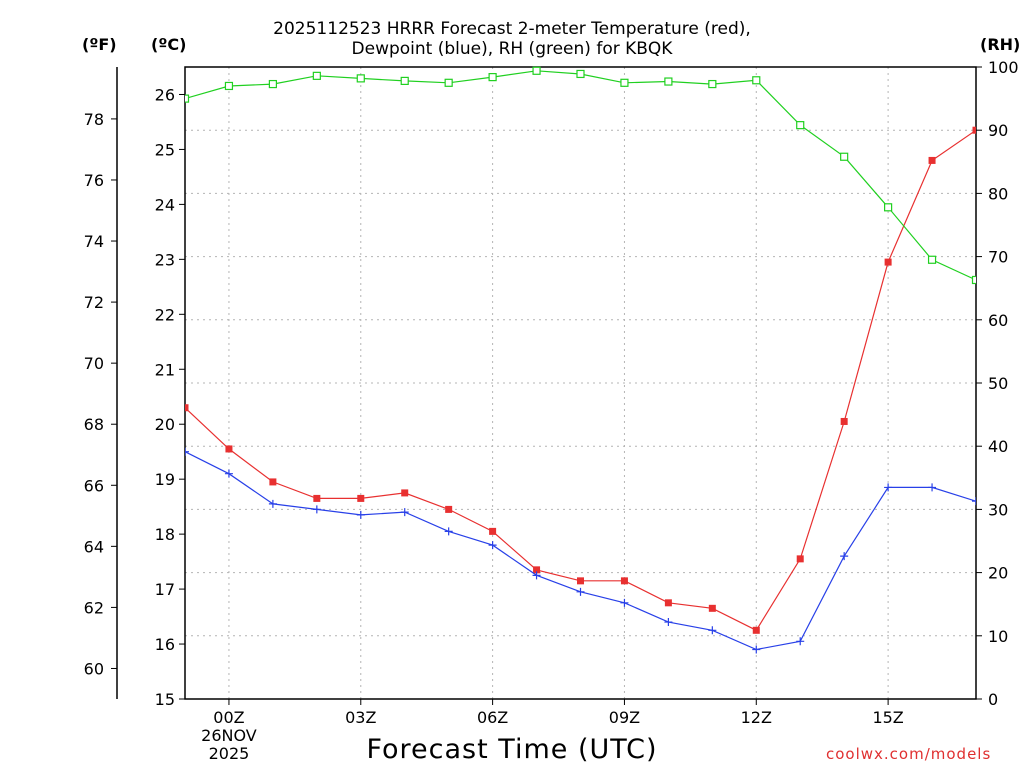 The width and height of the screenshot is (1024, 768). Describe the element at coordinates (165, 204) in the screenshot. I see `celsius-tick-label: 24` at that location.